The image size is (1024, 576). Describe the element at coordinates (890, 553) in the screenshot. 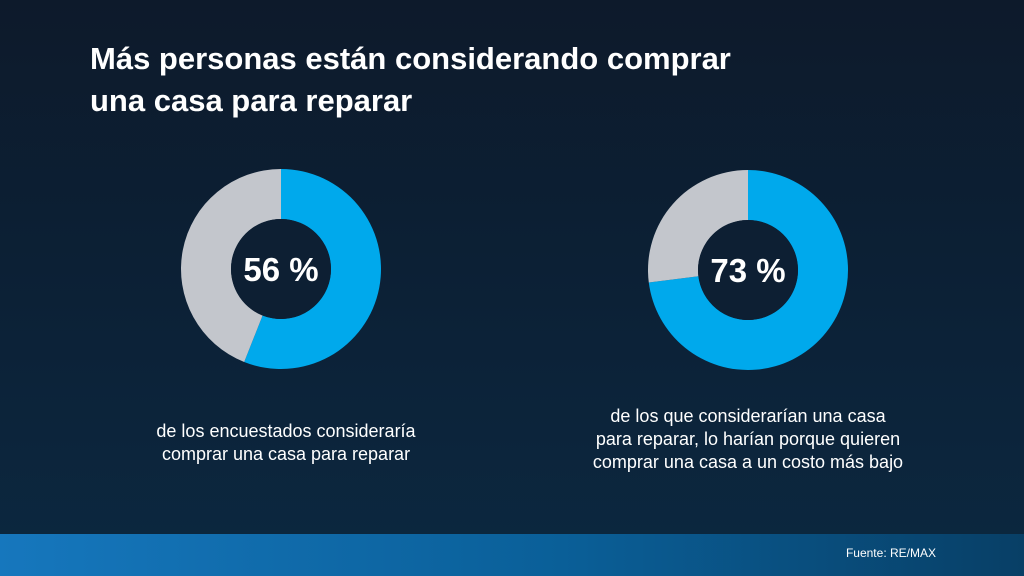

I see `source-label: Fuente: RE/MAX` at that location.